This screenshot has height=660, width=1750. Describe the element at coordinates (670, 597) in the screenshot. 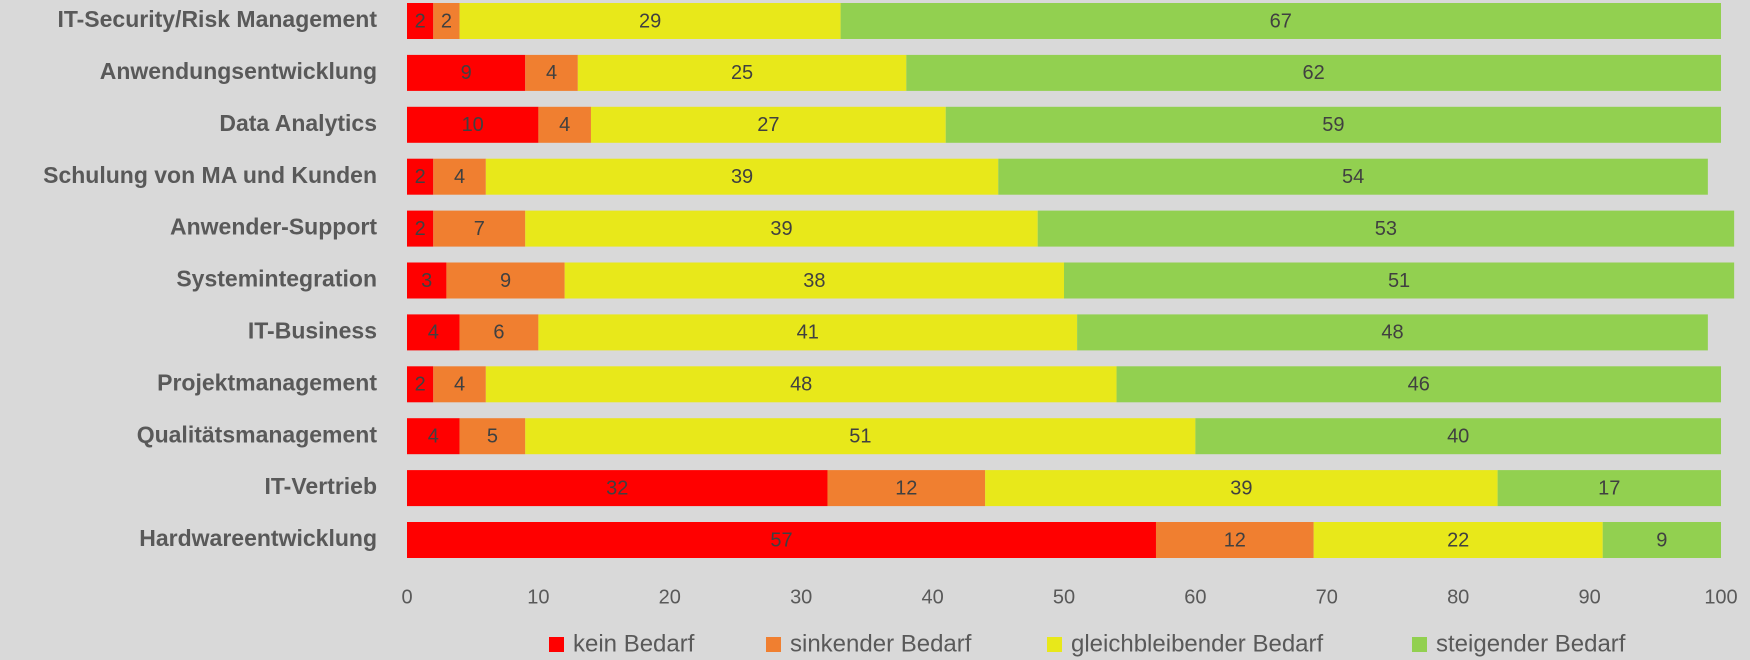

I see `x-tick-label: 20` at that location.